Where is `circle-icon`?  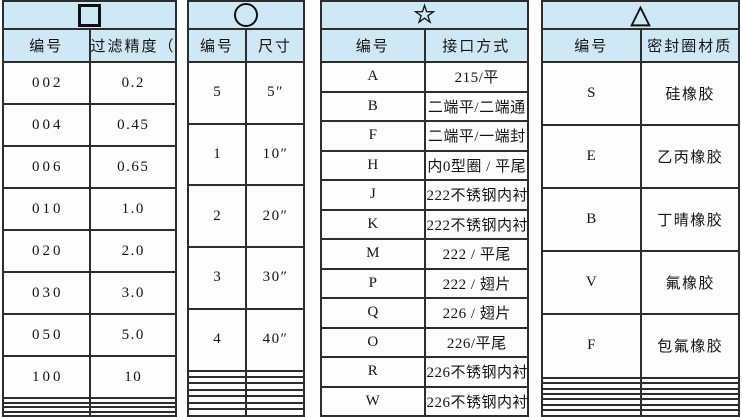
circle-icon is located at coordinates (246, 15).